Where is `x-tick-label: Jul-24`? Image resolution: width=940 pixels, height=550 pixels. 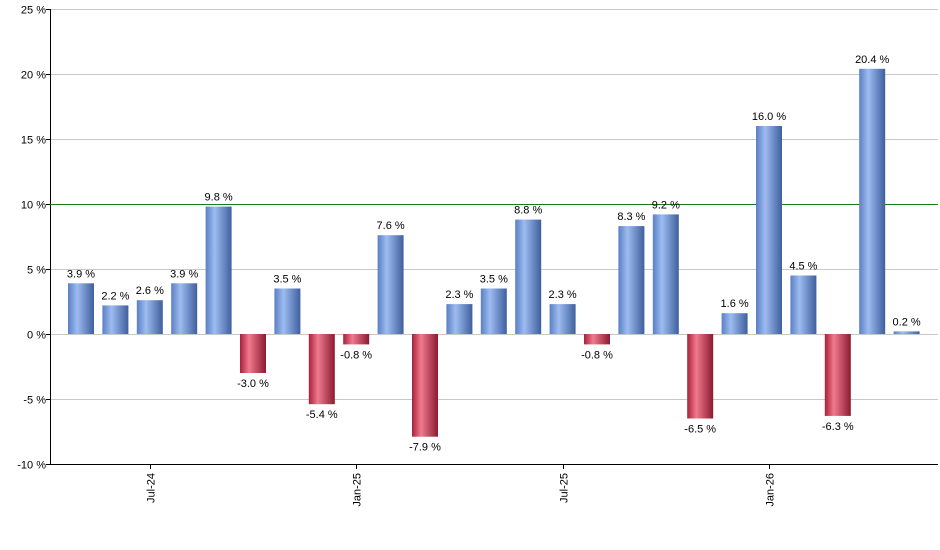
x-tick-label: Jul-24 is located at coordinates (152, 488).